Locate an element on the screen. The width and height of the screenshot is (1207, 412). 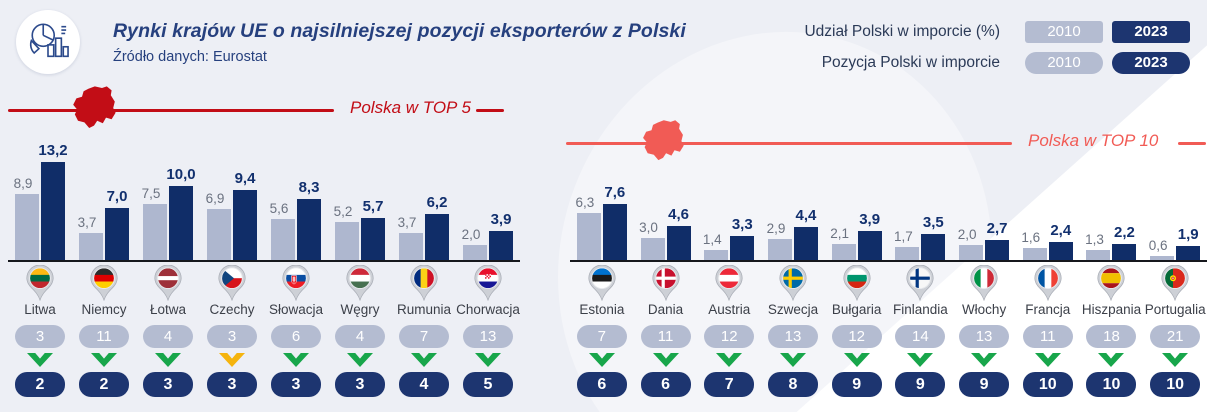
country-name: Rumunia is located at coordinates (424, 309).